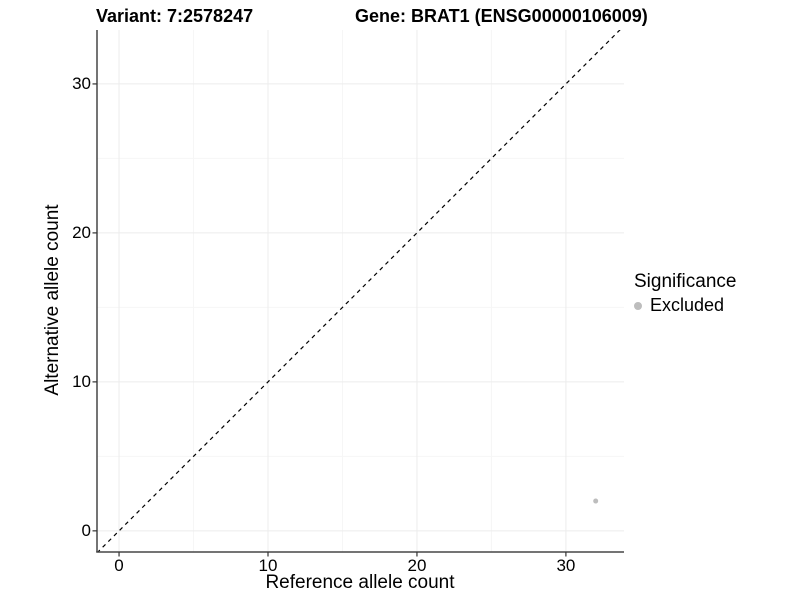 Image resolution: width=800 pixels, height=600 pixels. Describe the element at coordinates (687, 305) in the screenshot. I see `legend-entry-label: Excluded` at that location.